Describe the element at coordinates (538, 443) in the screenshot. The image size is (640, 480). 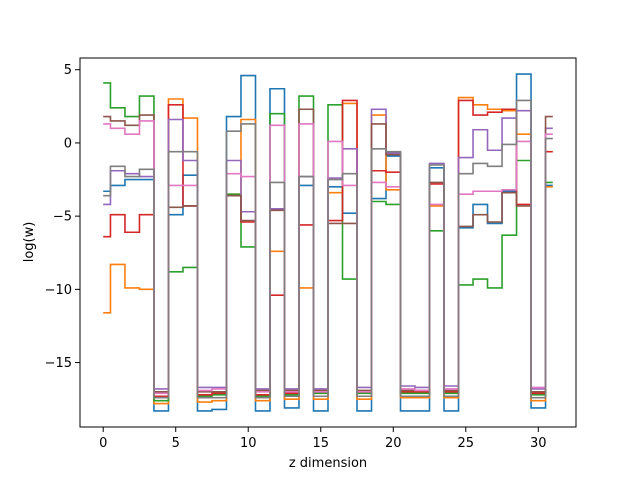
I see `x-tick-label: 30` at that location.